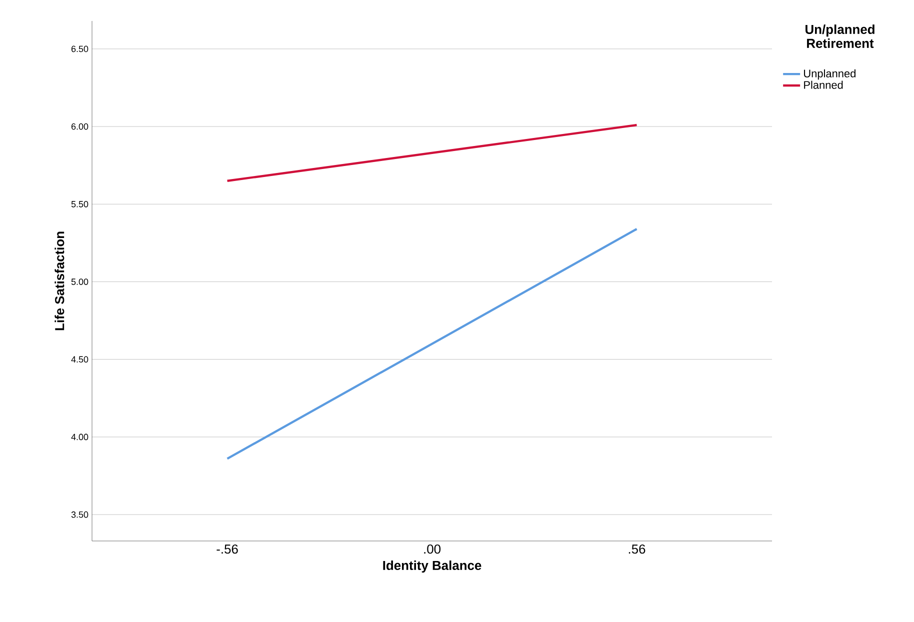  Describe the element at coordinates (227, 549) in the screenshot. I see `x-tick-label: -.56` at that location.